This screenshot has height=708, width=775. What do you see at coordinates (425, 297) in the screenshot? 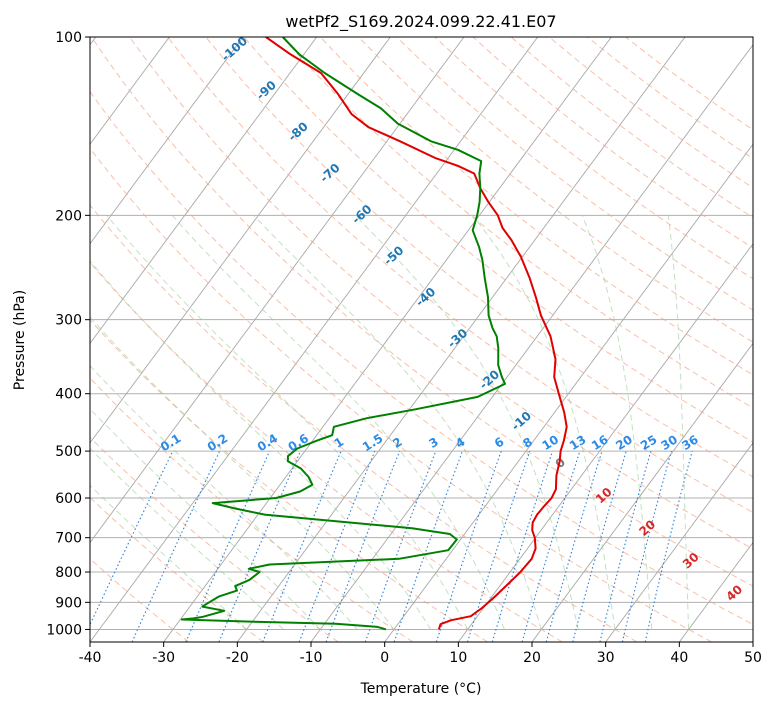
I see `dry-adiabat-label: -40` at bounding box center [425, 297].